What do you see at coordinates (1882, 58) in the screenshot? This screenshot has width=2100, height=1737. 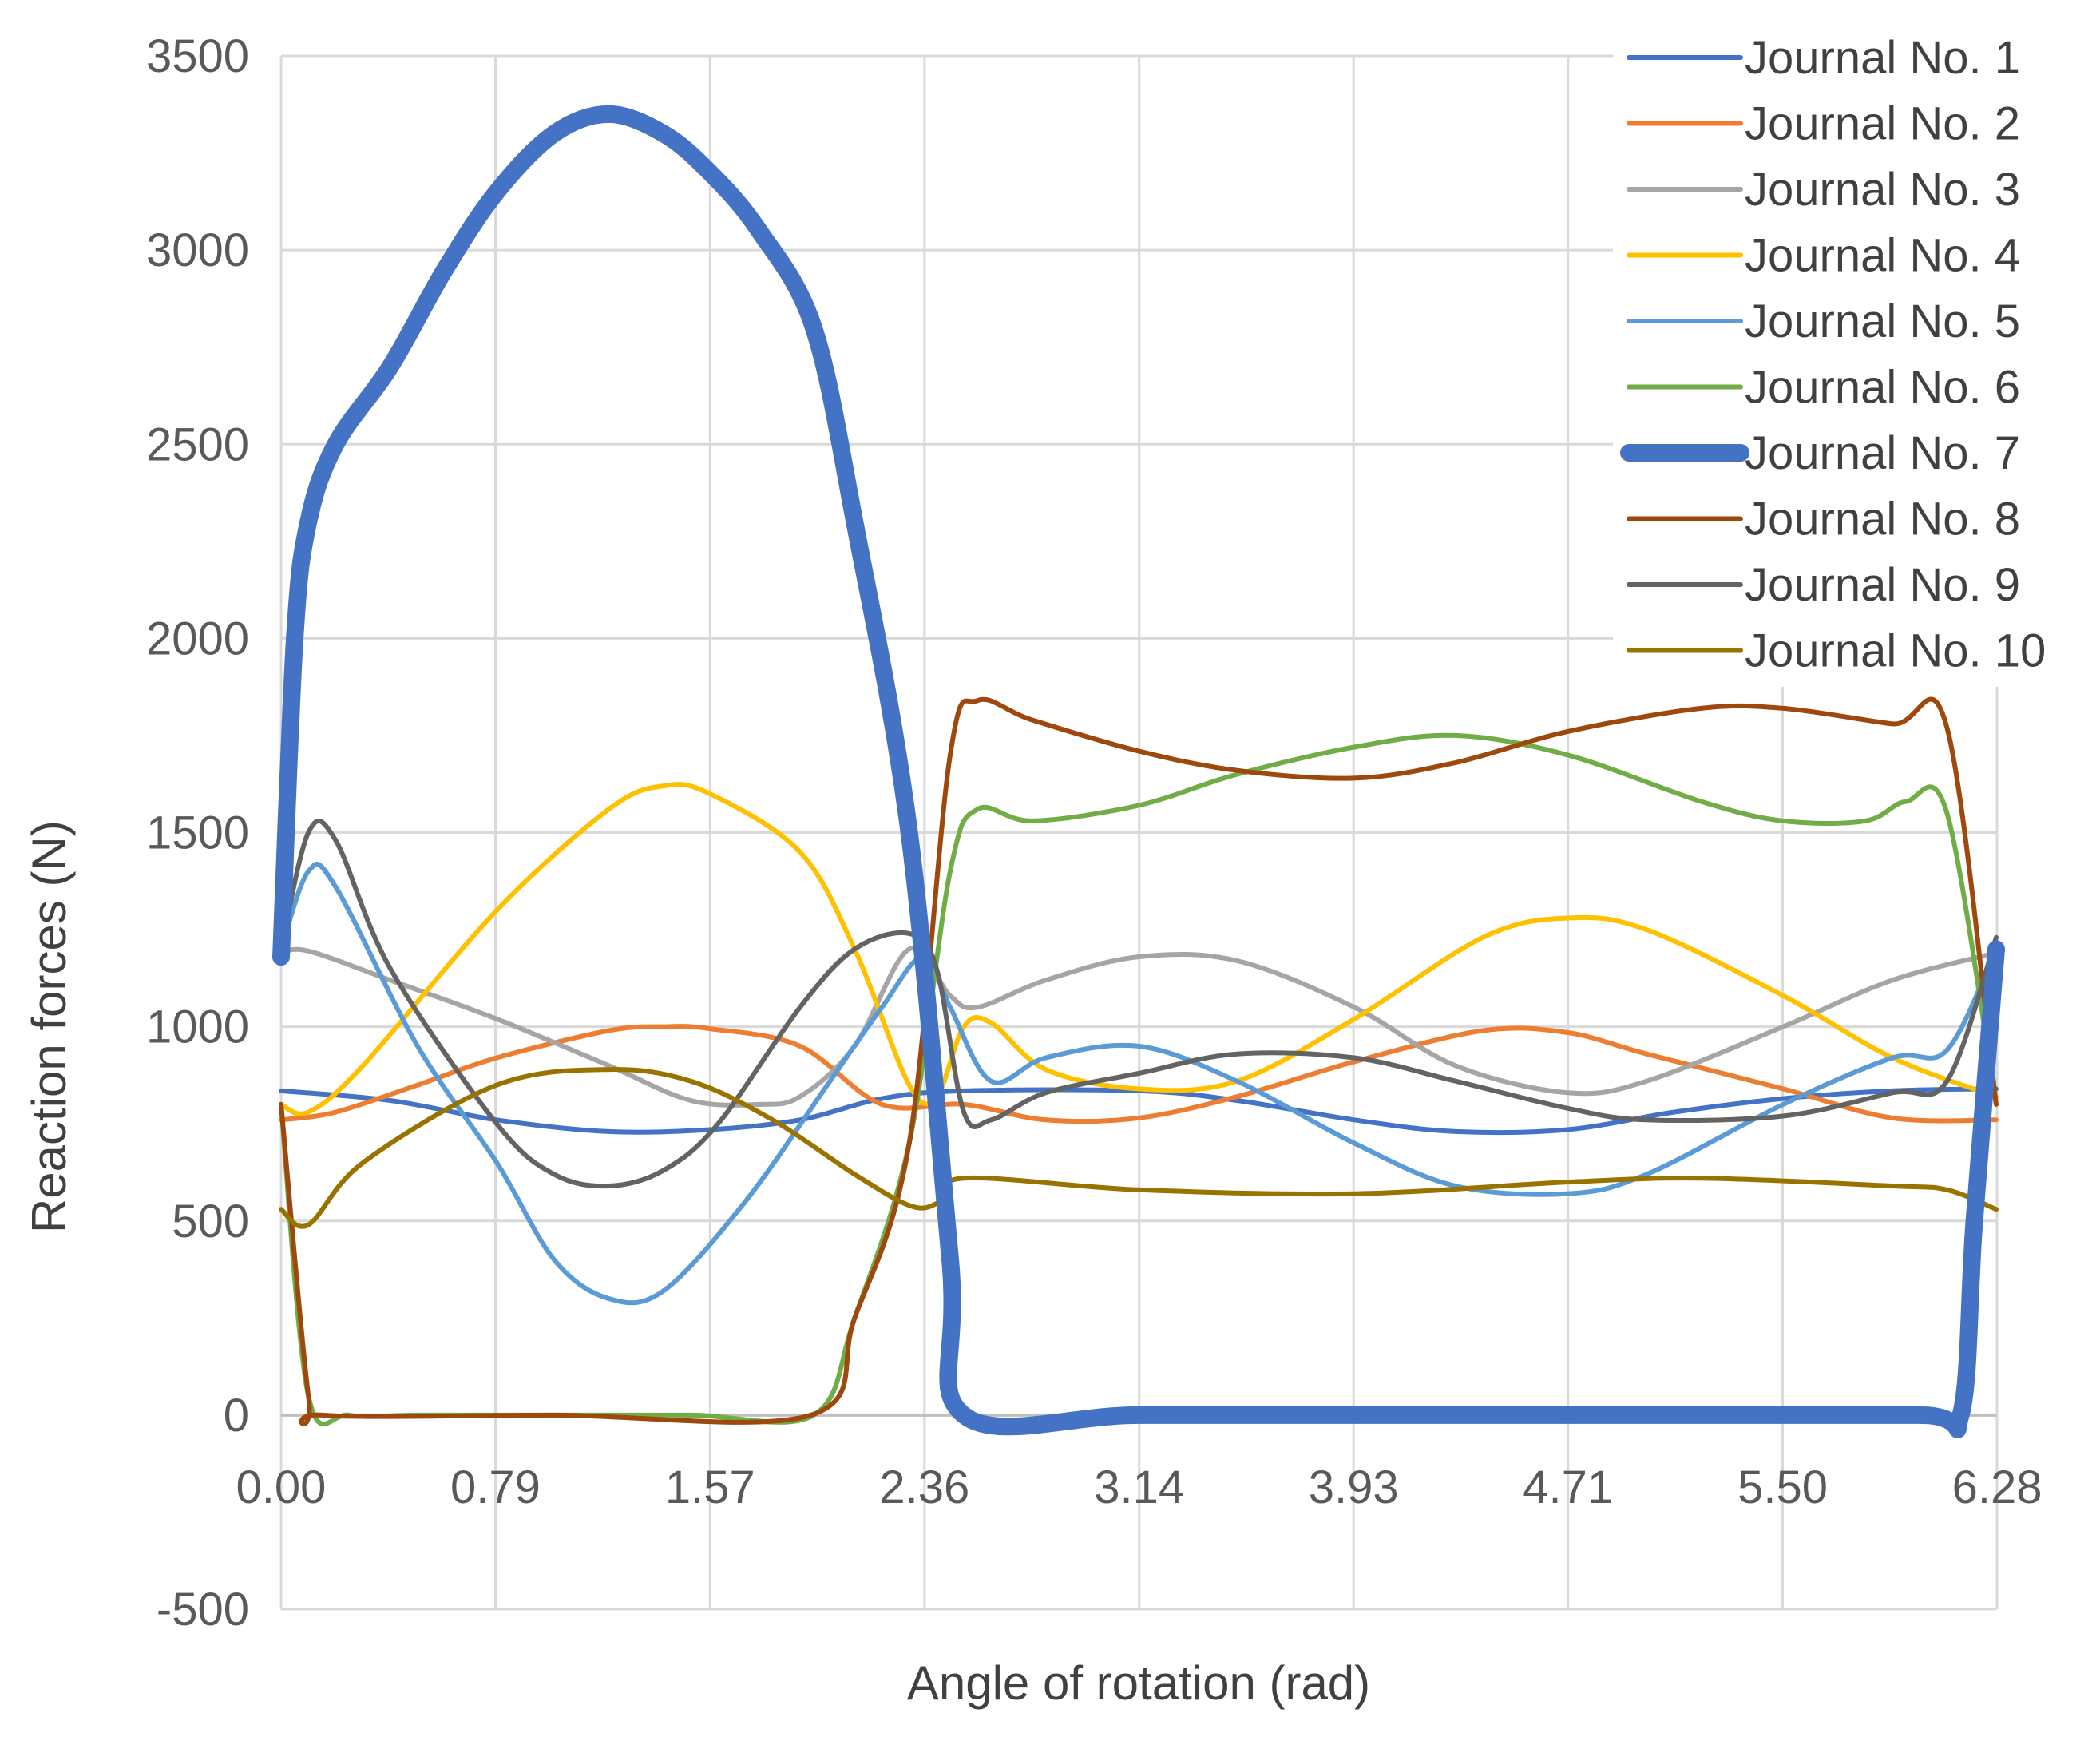 I see `legend-label-journal-1: Journal No. 1` at bounding box center [1882, 58].